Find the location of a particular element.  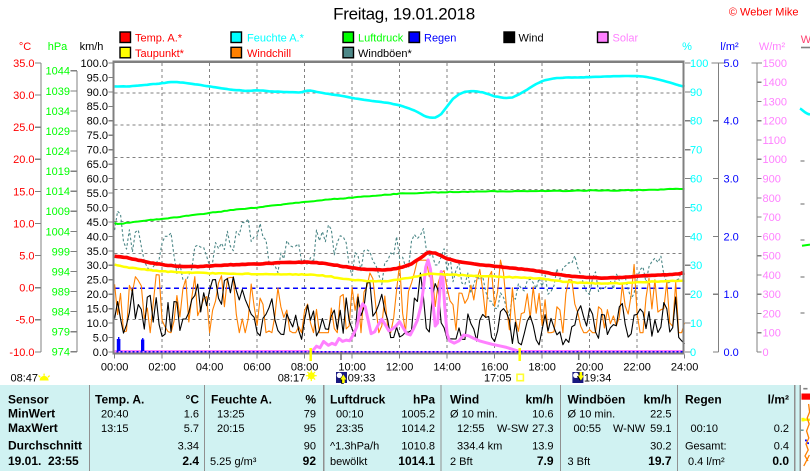

svg-text: 3.34 is located at coordinates (188, 446).